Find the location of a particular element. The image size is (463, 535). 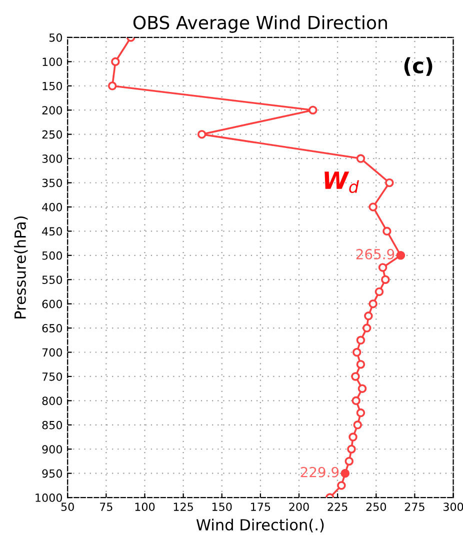

annotation: W$_{d}$ is located at coordinates (341, 182).